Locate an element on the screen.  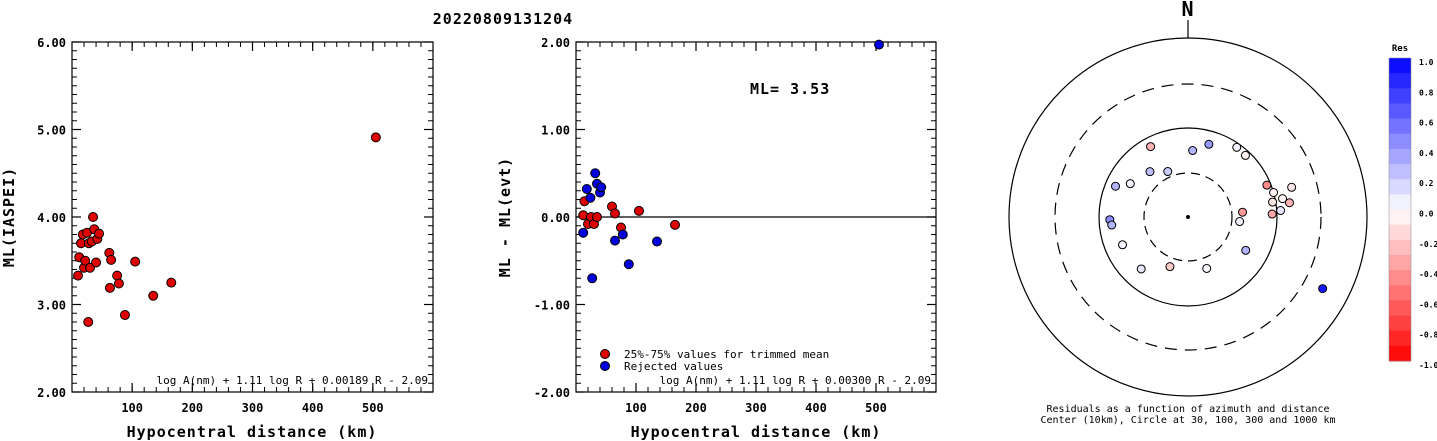
plot1-ylabel: ML(IASPEI) is located at coordinates (9, 217).